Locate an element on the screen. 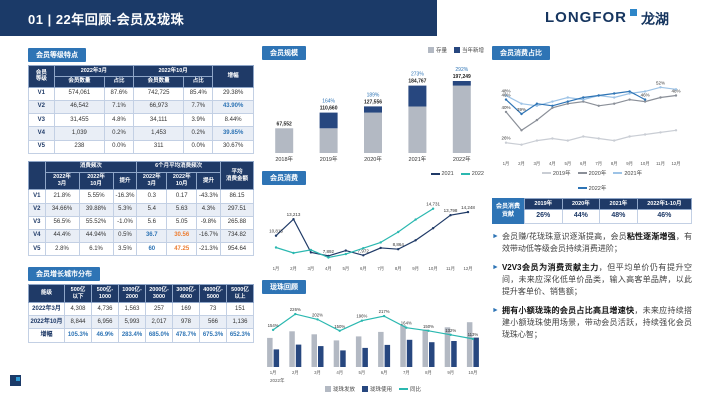 This screenshot has height=400, width=711. svg-text: 1月 is located at coordinates (506, 164).